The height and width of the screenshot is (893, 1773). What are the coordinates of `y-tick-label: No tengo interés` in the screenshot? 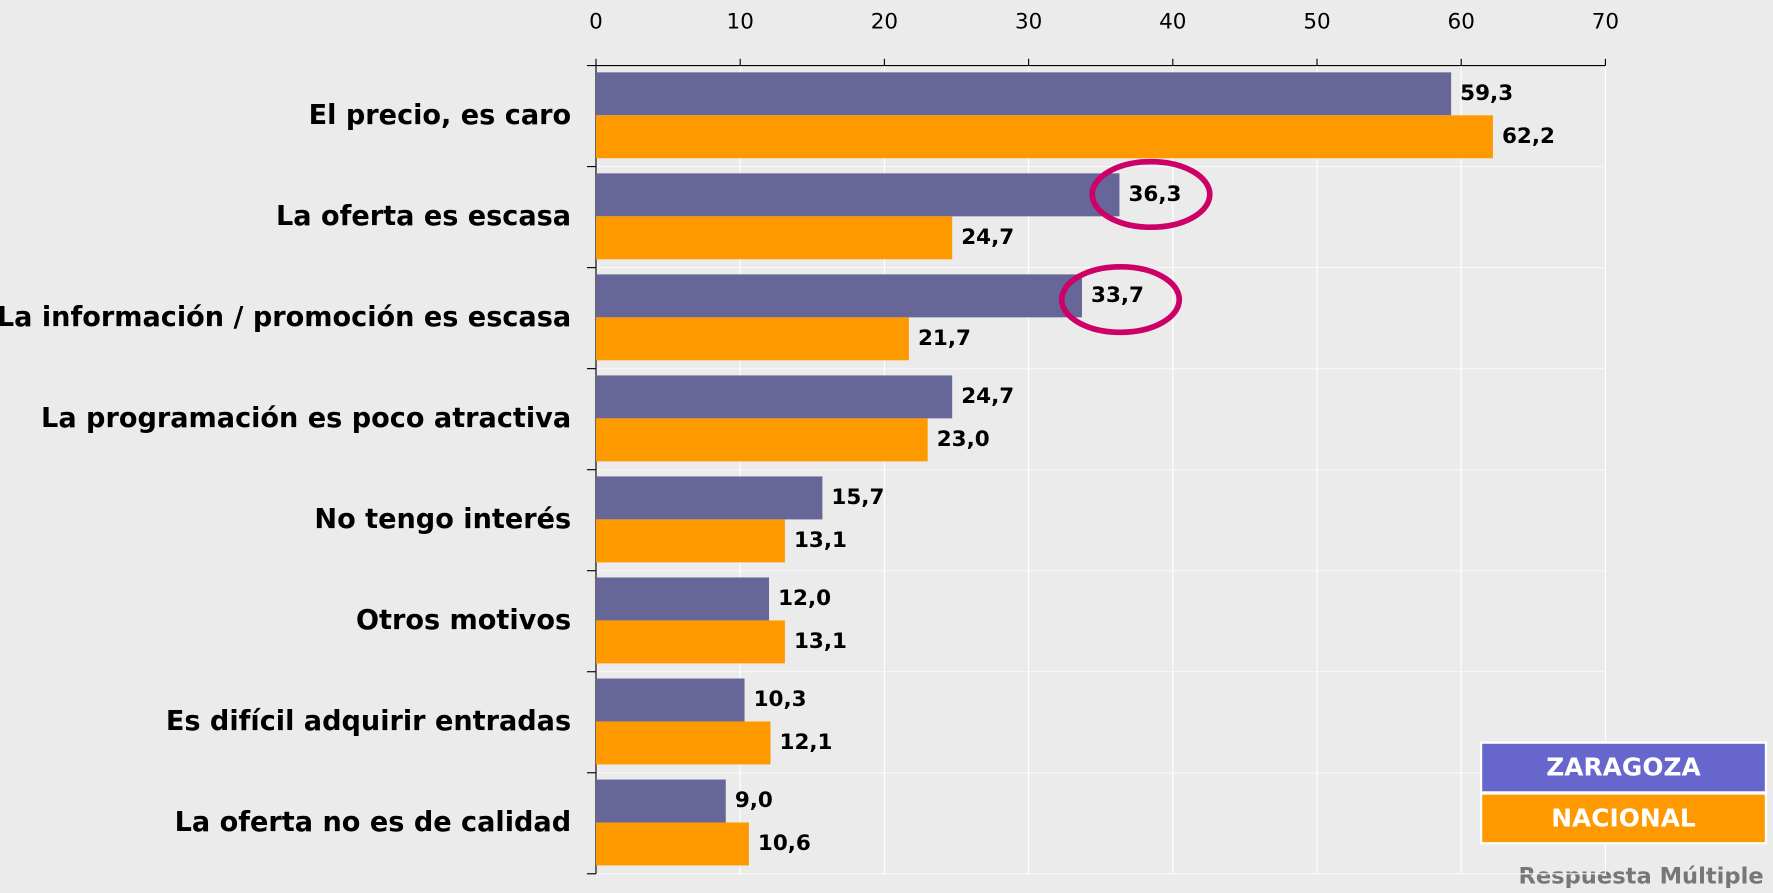 It's located at (442, 519).